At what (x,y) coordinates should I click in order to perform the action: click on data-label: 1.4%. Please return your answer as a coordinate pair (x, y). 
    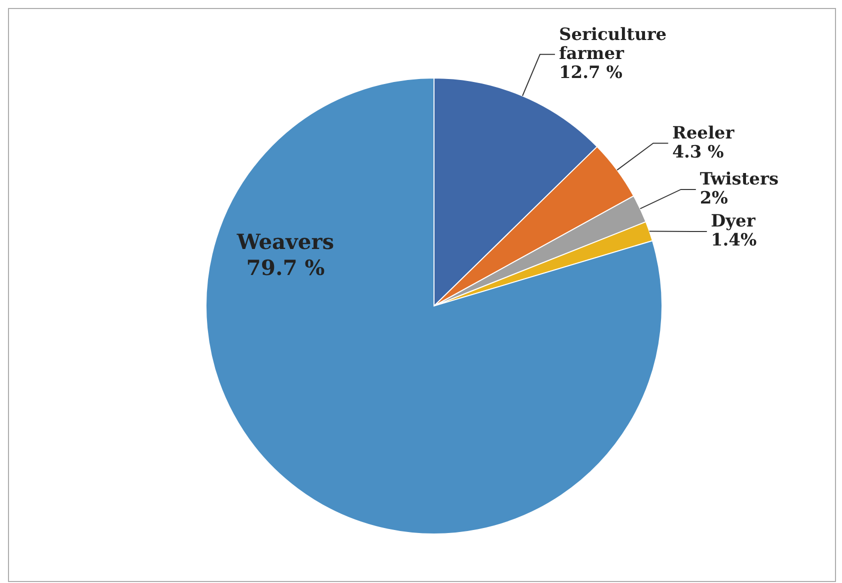
    Looking at the image, I should click on (733, 240).